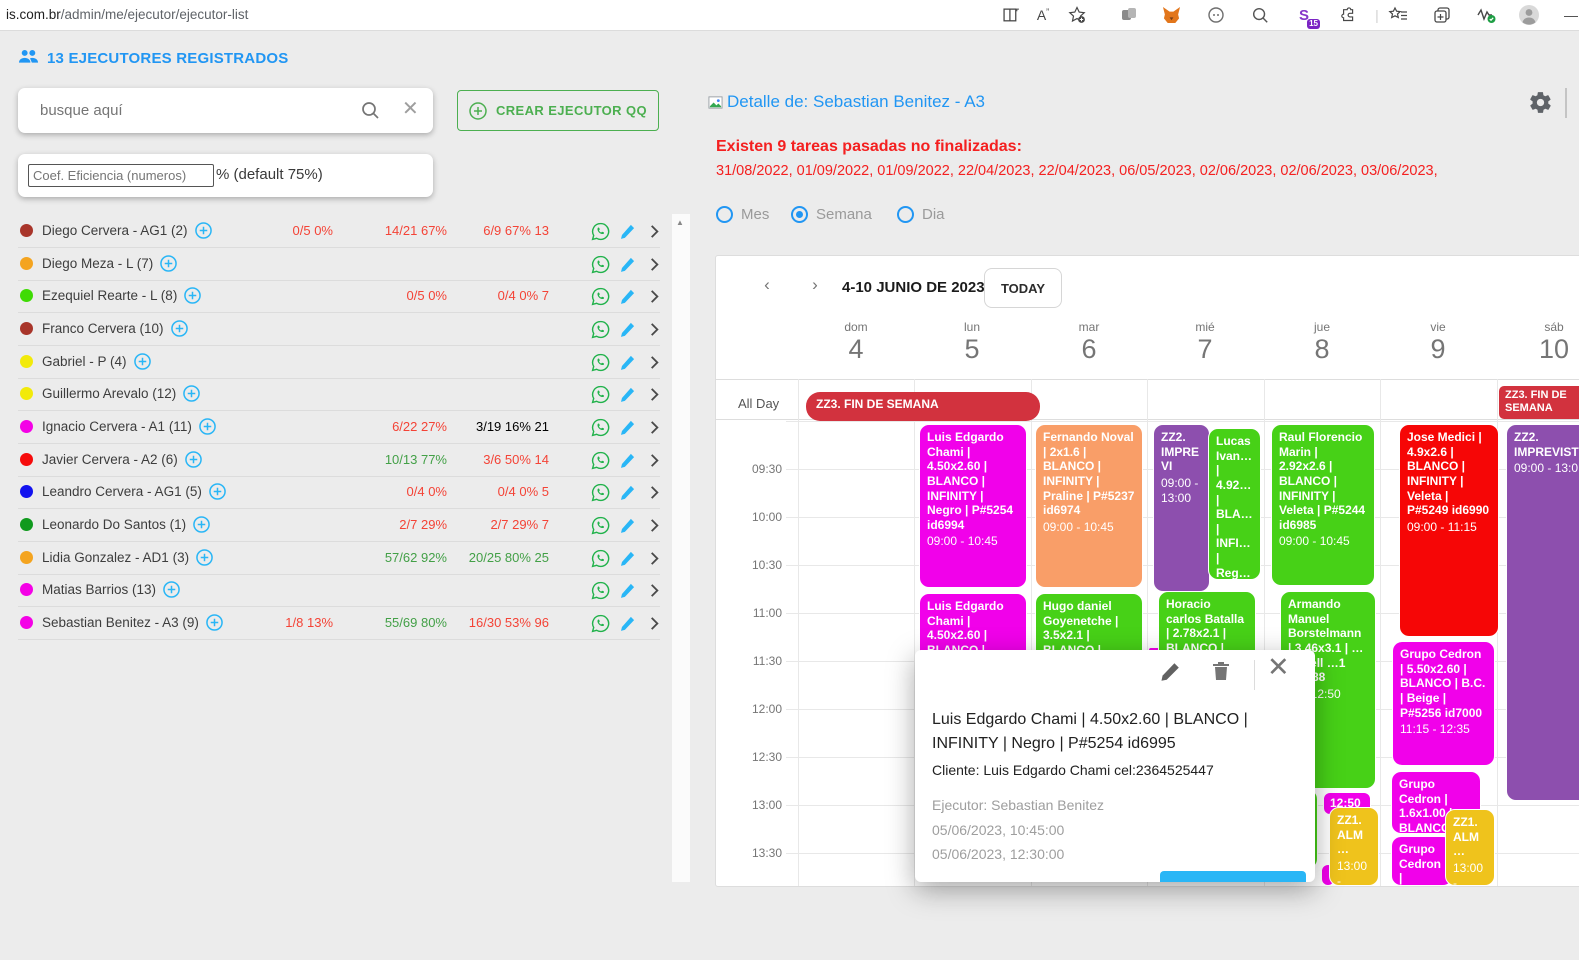  I want to click on favorites-star-icon, so click(1077, 15).